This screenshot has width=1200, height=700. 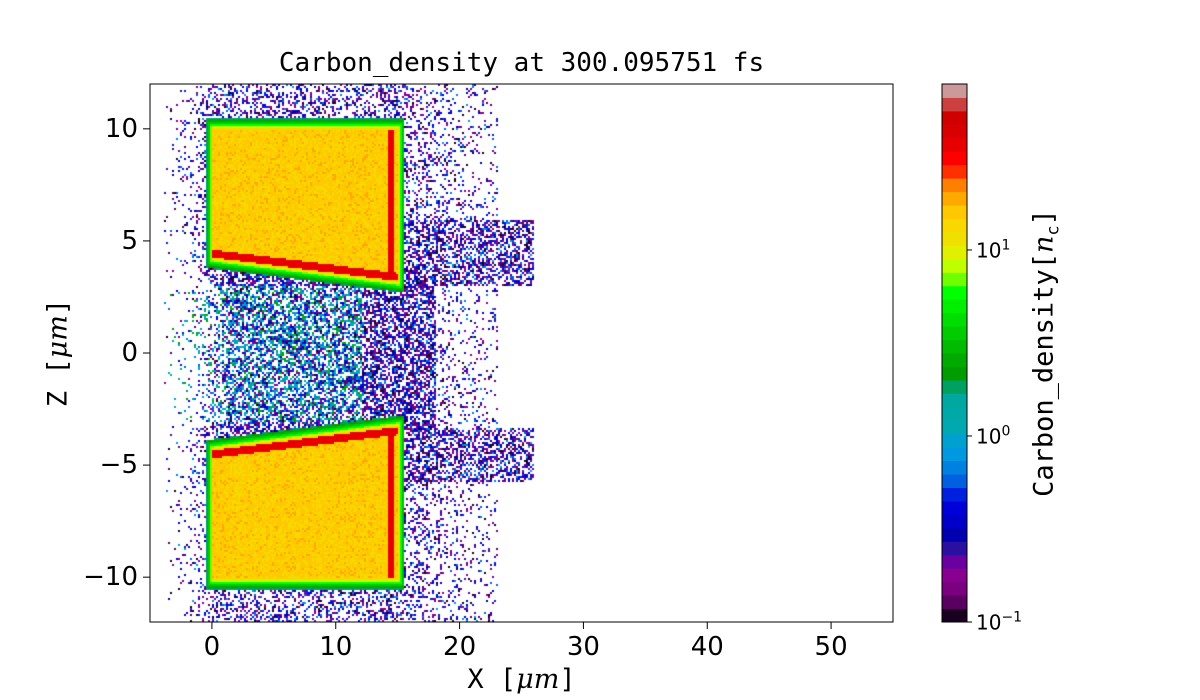 I want to click on colorbar-tick-label: 10¹, so click(x=993, y=250).